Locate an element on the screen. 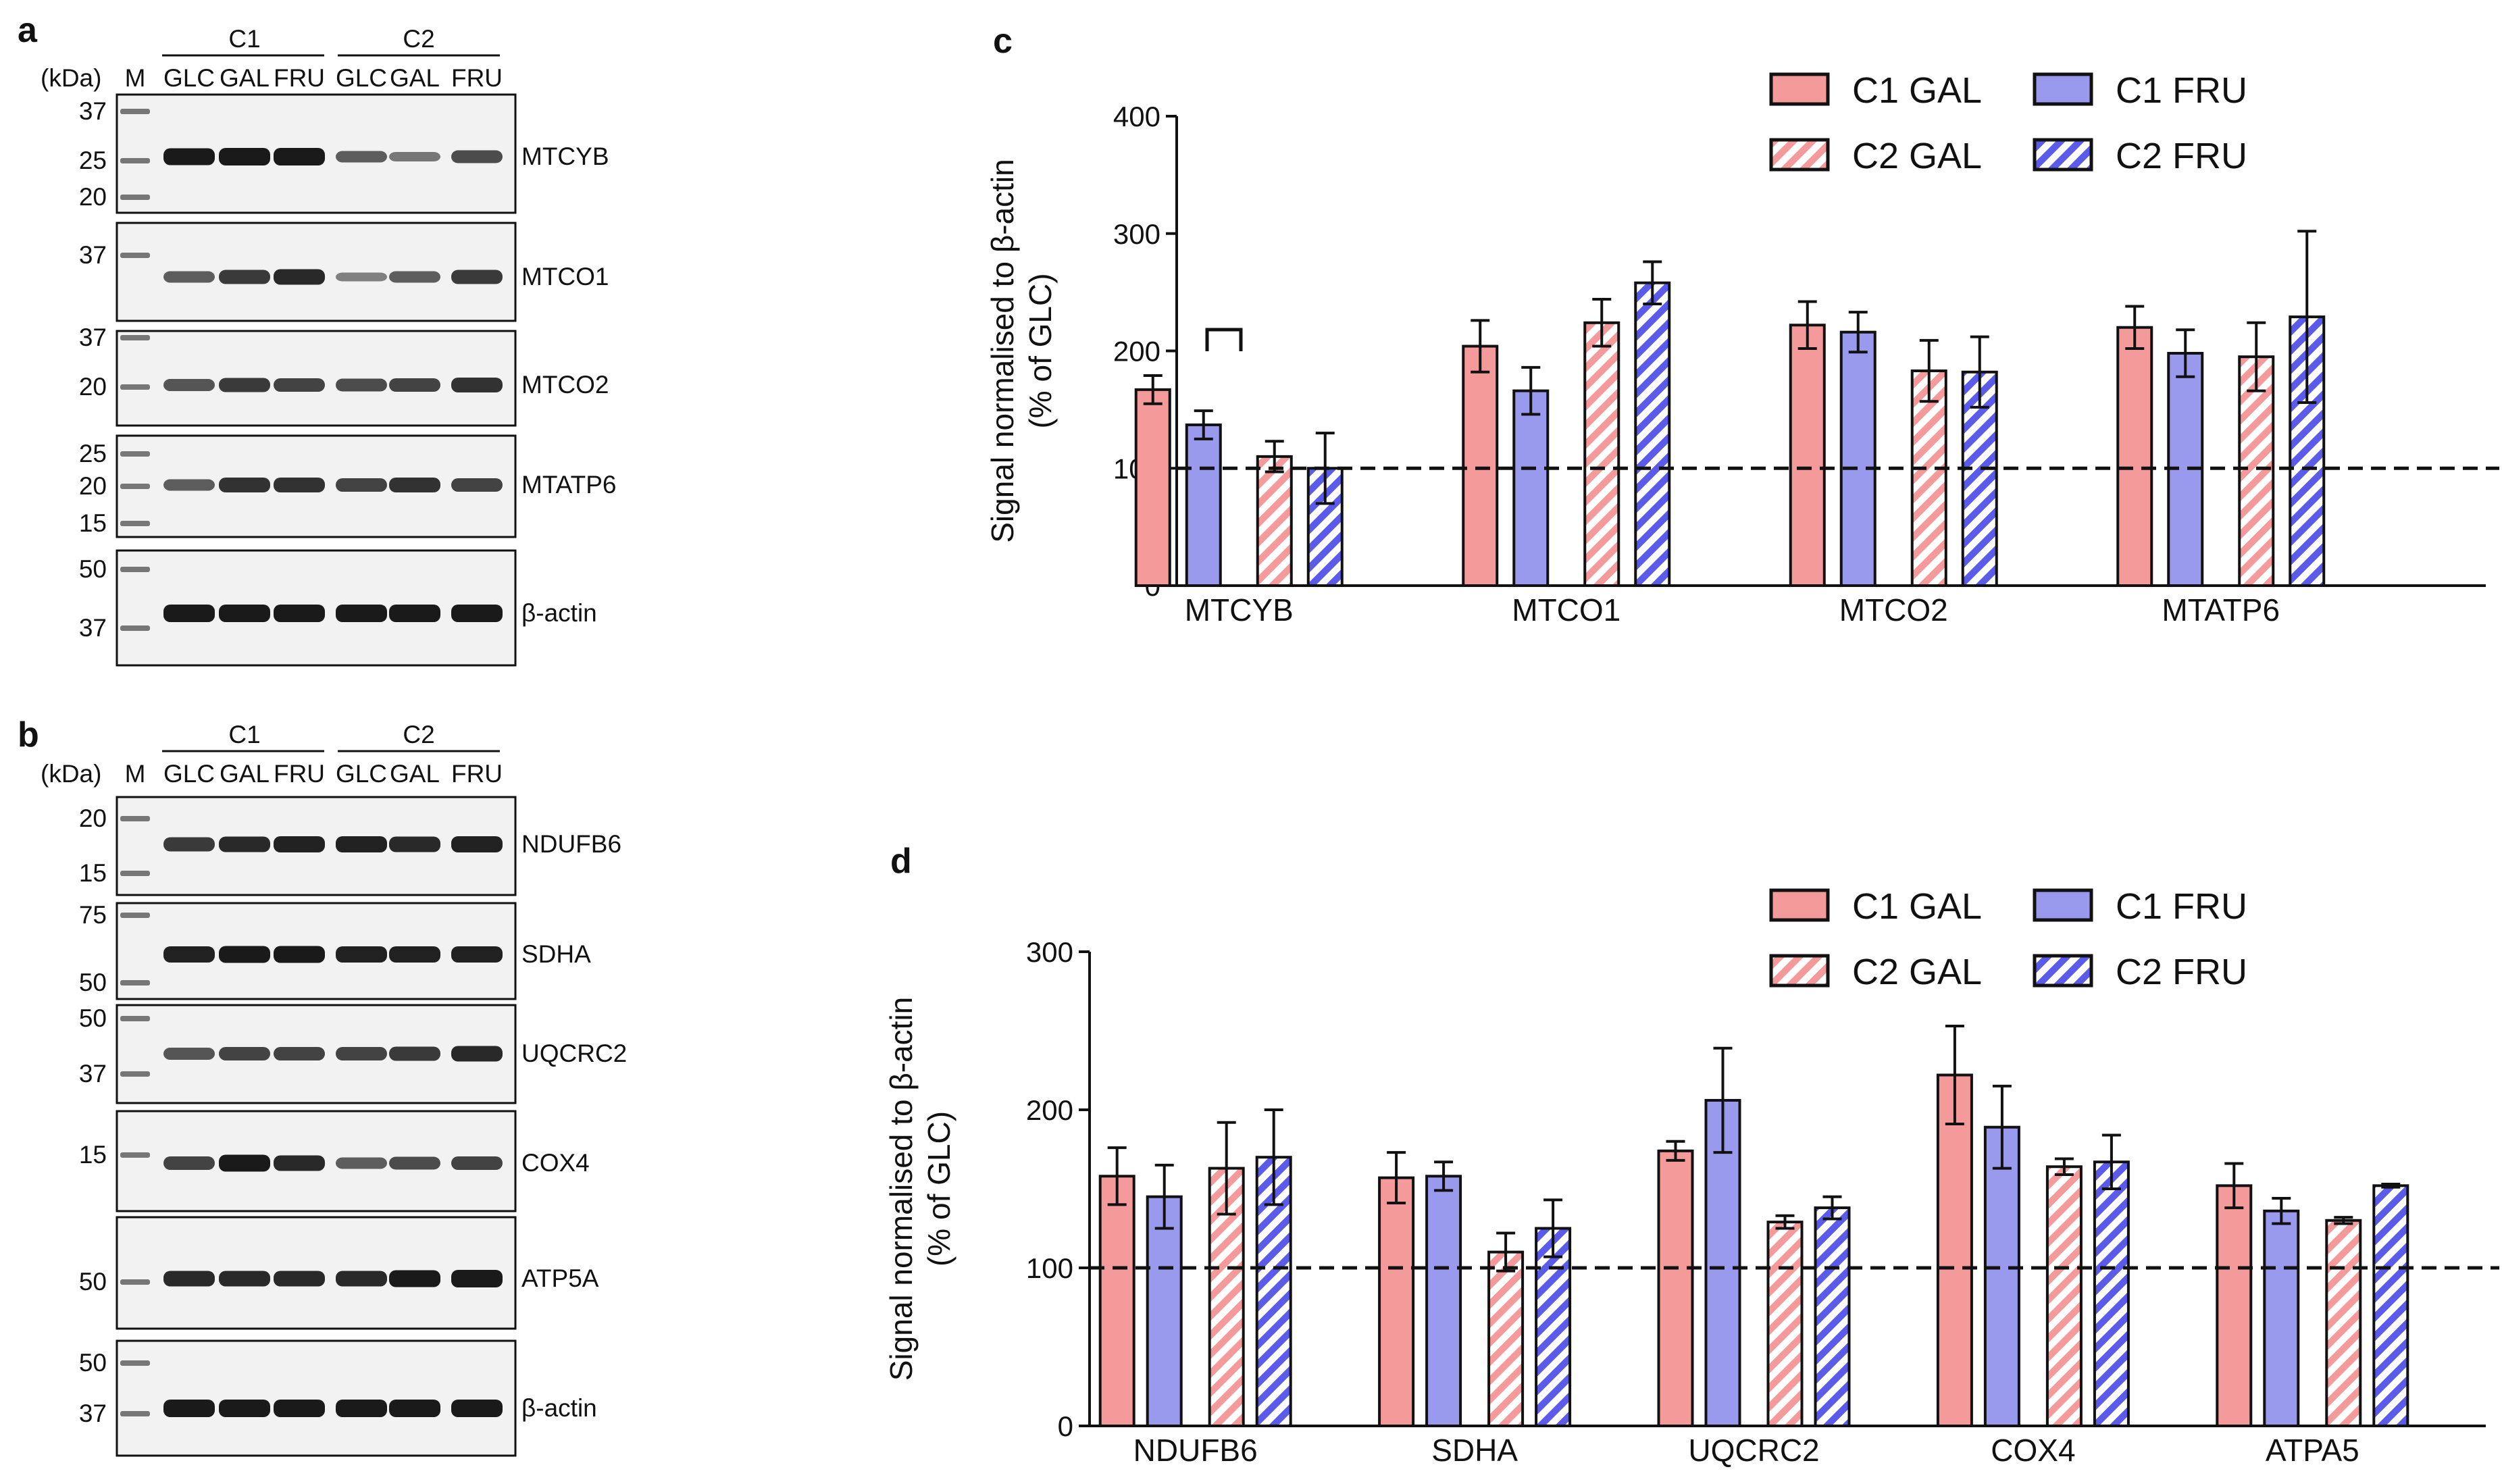 Image resolution: width=2502 pixels, height=1484 pixels. bar-c2-fru-atpa5 is located at coordinates (2390, 1305).